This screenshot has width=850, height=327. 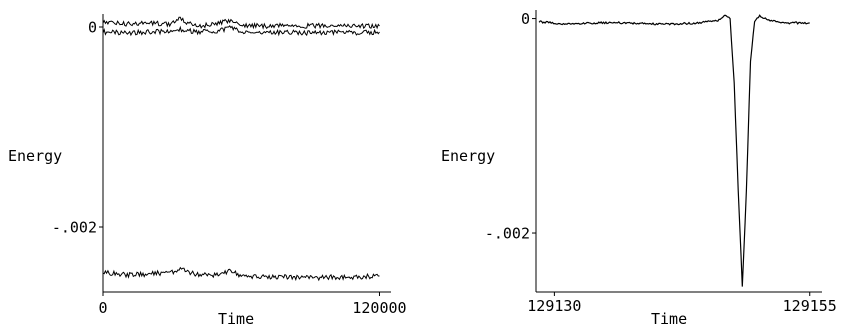 What do you see at coordinates (379, 308) in the screenshot?
I see `chart-1-x-tick-label-1: 120000` at bounding box center [379, 308].